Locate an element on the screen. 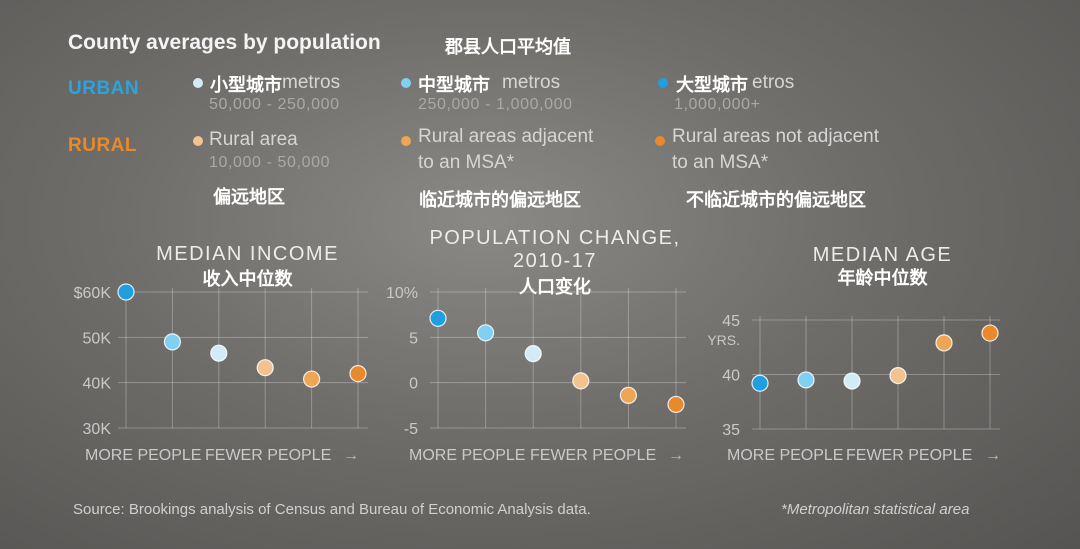 This screenshot has width=1080, height=549. legend-label2-rural-not-adjacent: to an MSA* is located at coordinates (720, 162).